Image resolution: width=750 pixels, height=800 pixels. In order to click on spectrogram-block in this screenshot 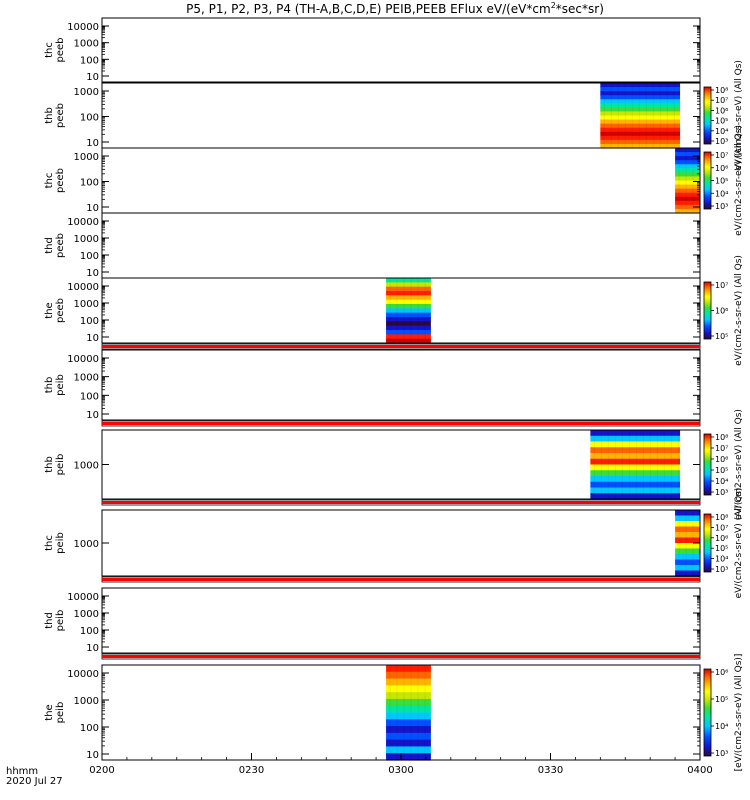, I will do `click(635, 465)`.